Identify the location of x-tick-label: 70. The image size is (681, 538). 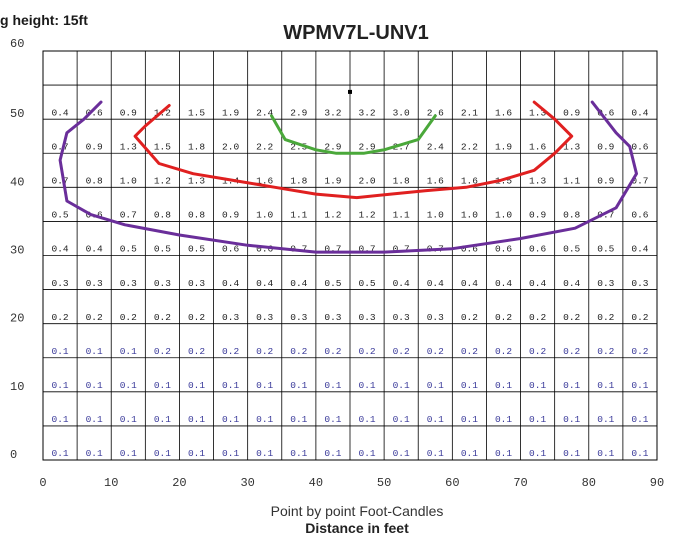
(520, 483).